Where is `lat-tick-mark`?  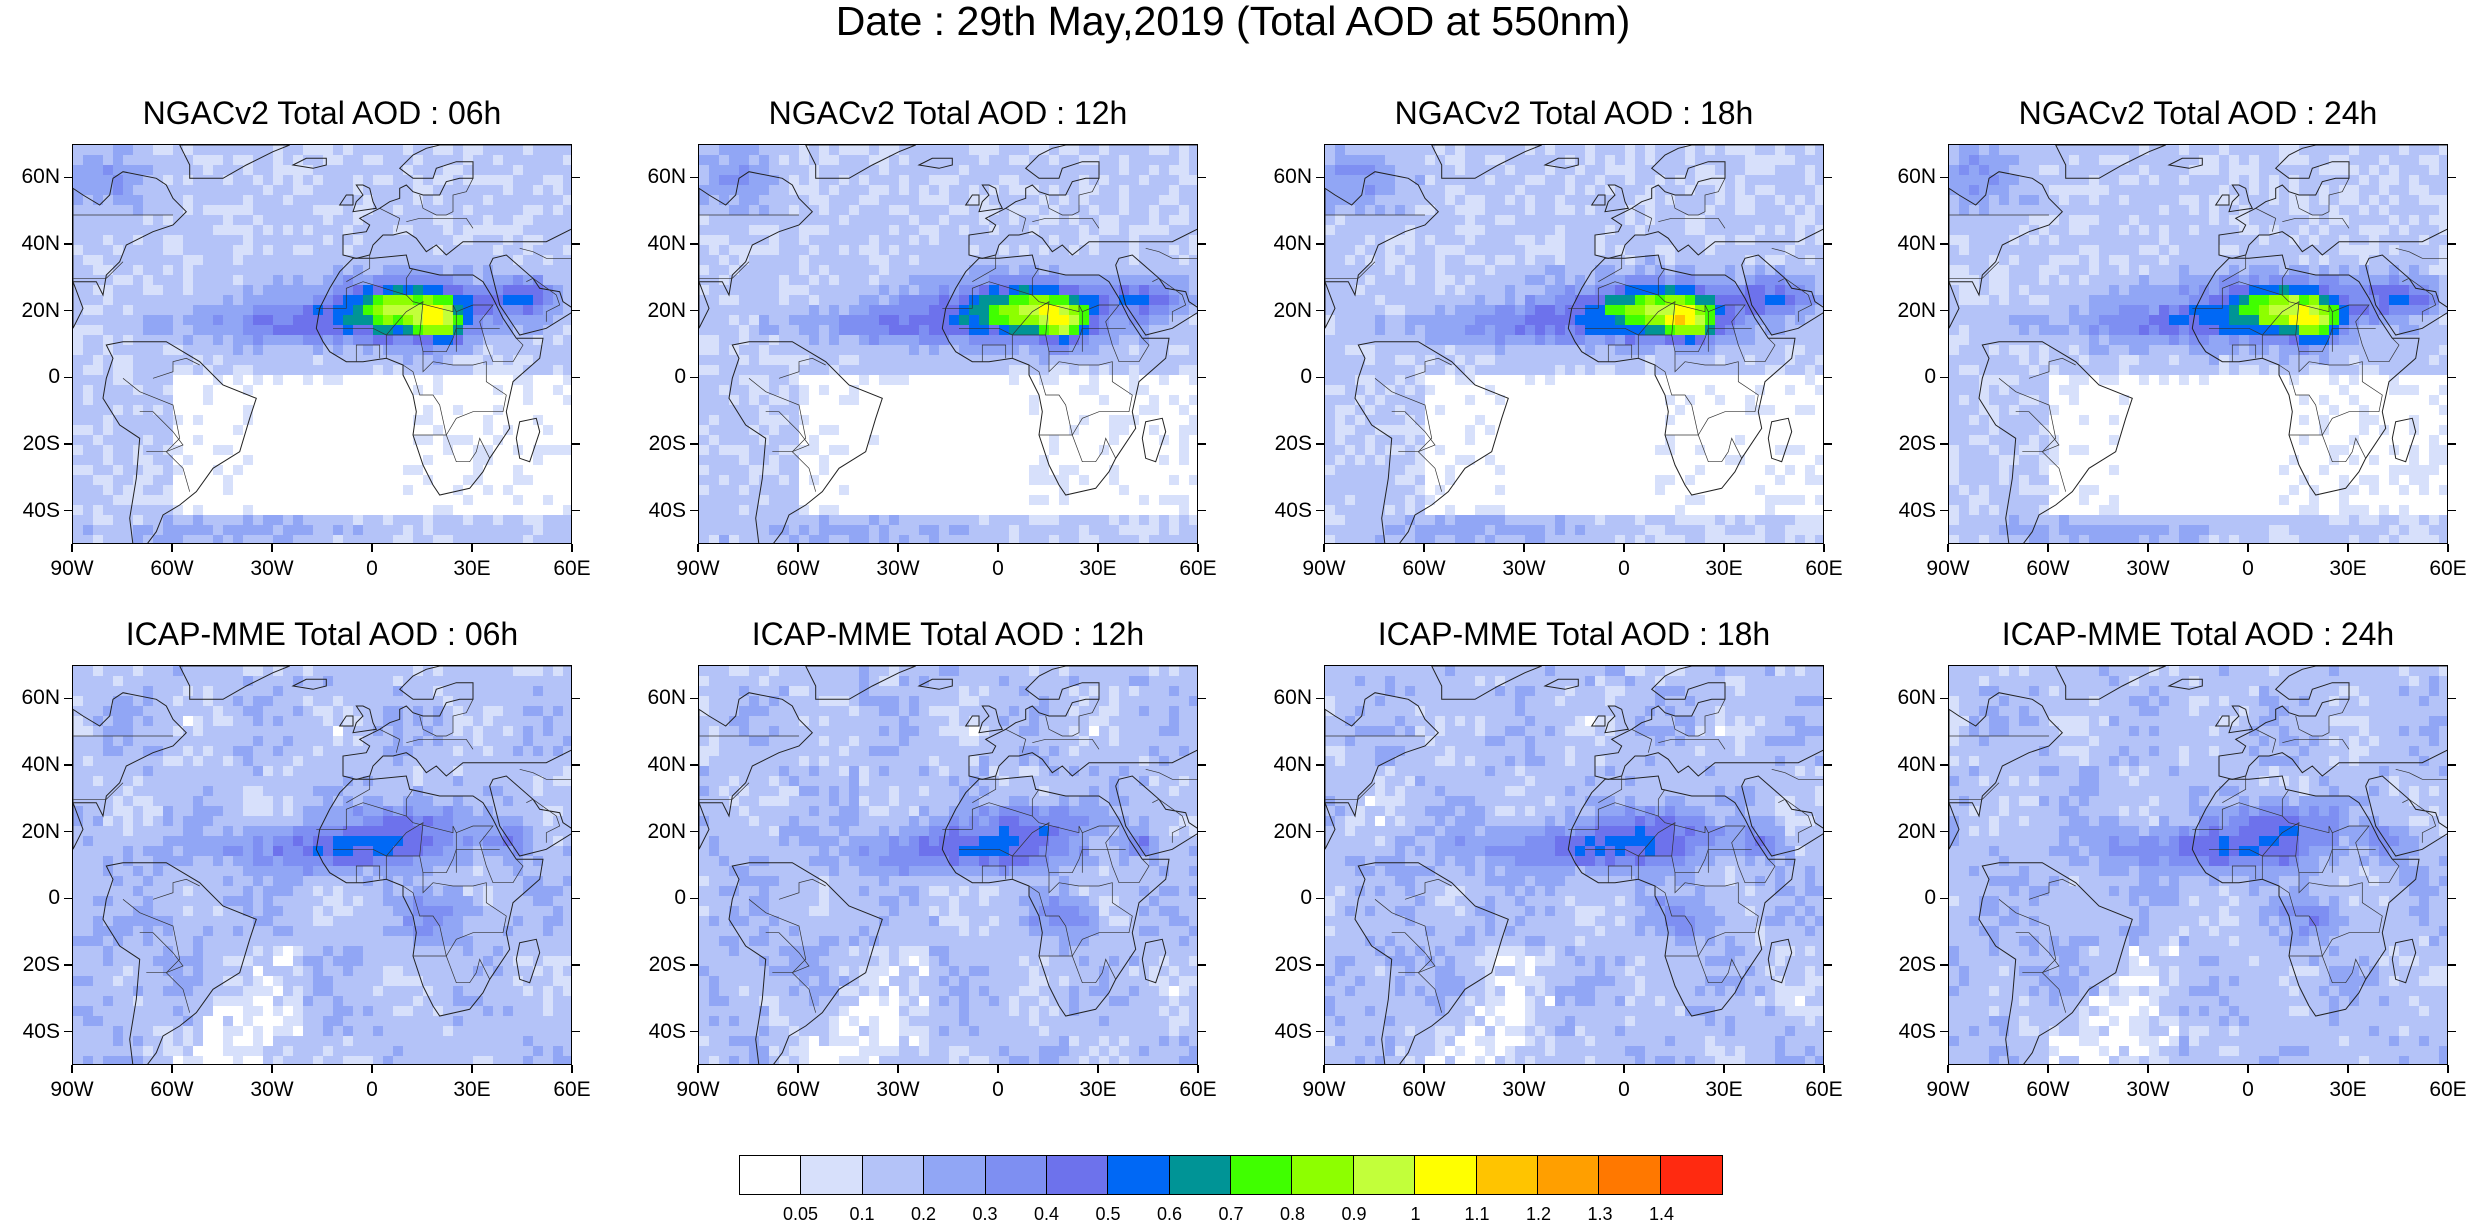 lat-tick-mark is located at coordinates (1320, 444).